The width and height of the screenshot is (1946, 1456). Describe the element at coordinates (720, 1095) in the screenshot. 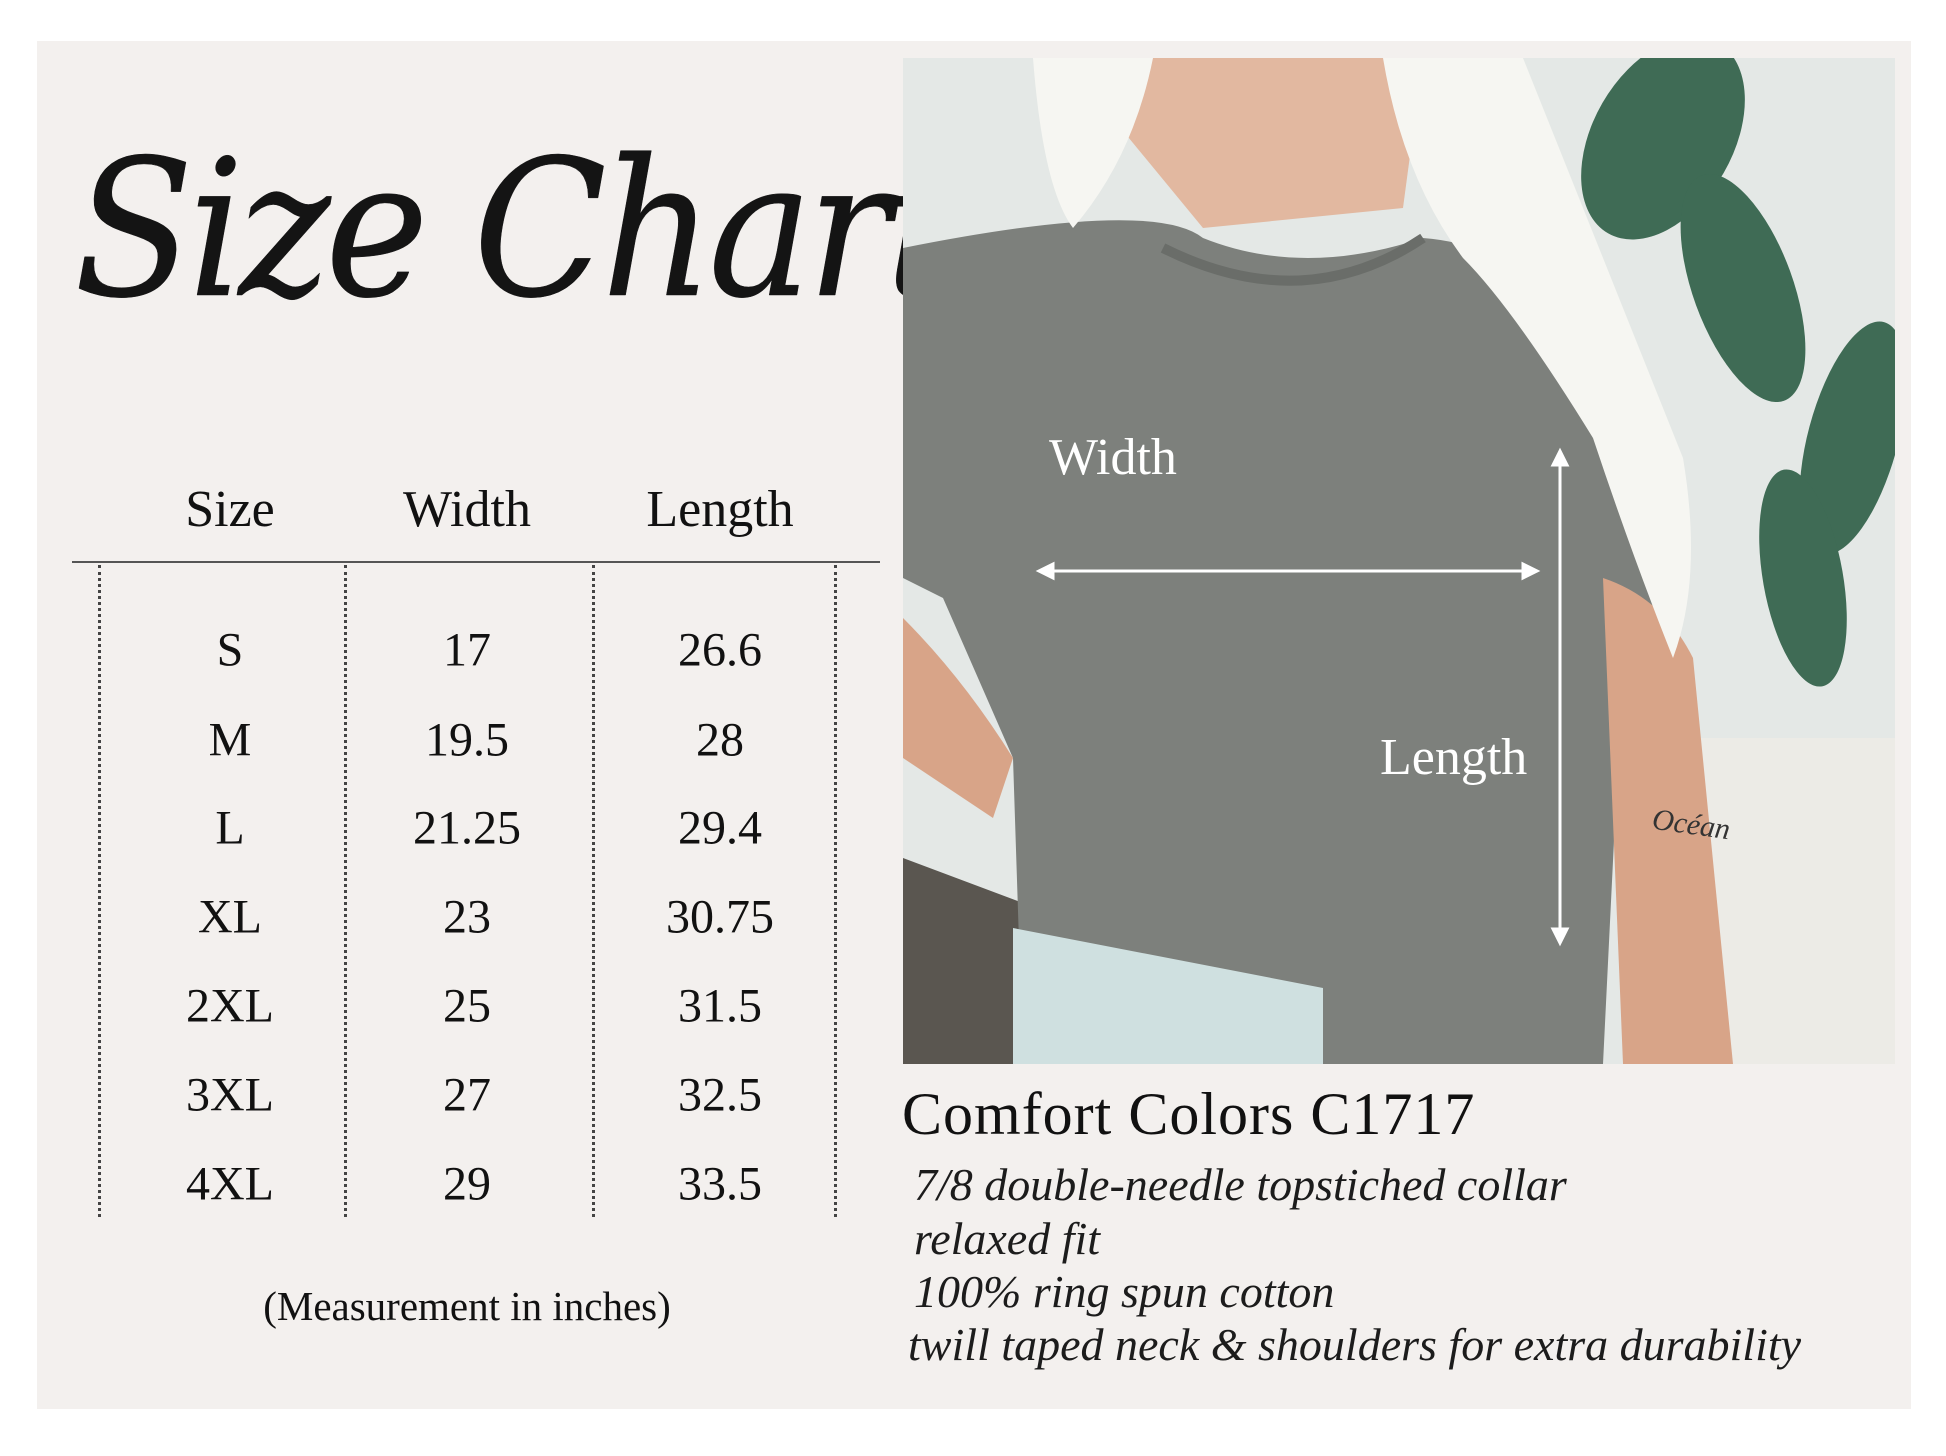

I see `cell-length: 32.5` at that location.